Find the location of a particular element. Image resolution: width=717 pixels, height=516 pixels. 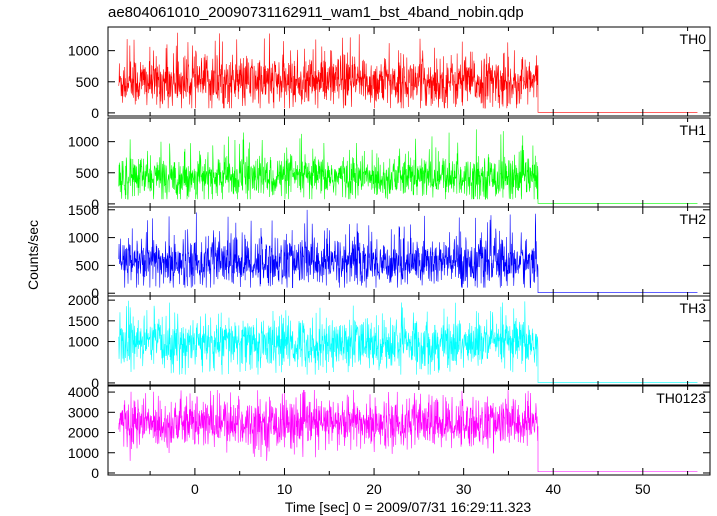

series-line-th0 is located at coordinates (408, 72).